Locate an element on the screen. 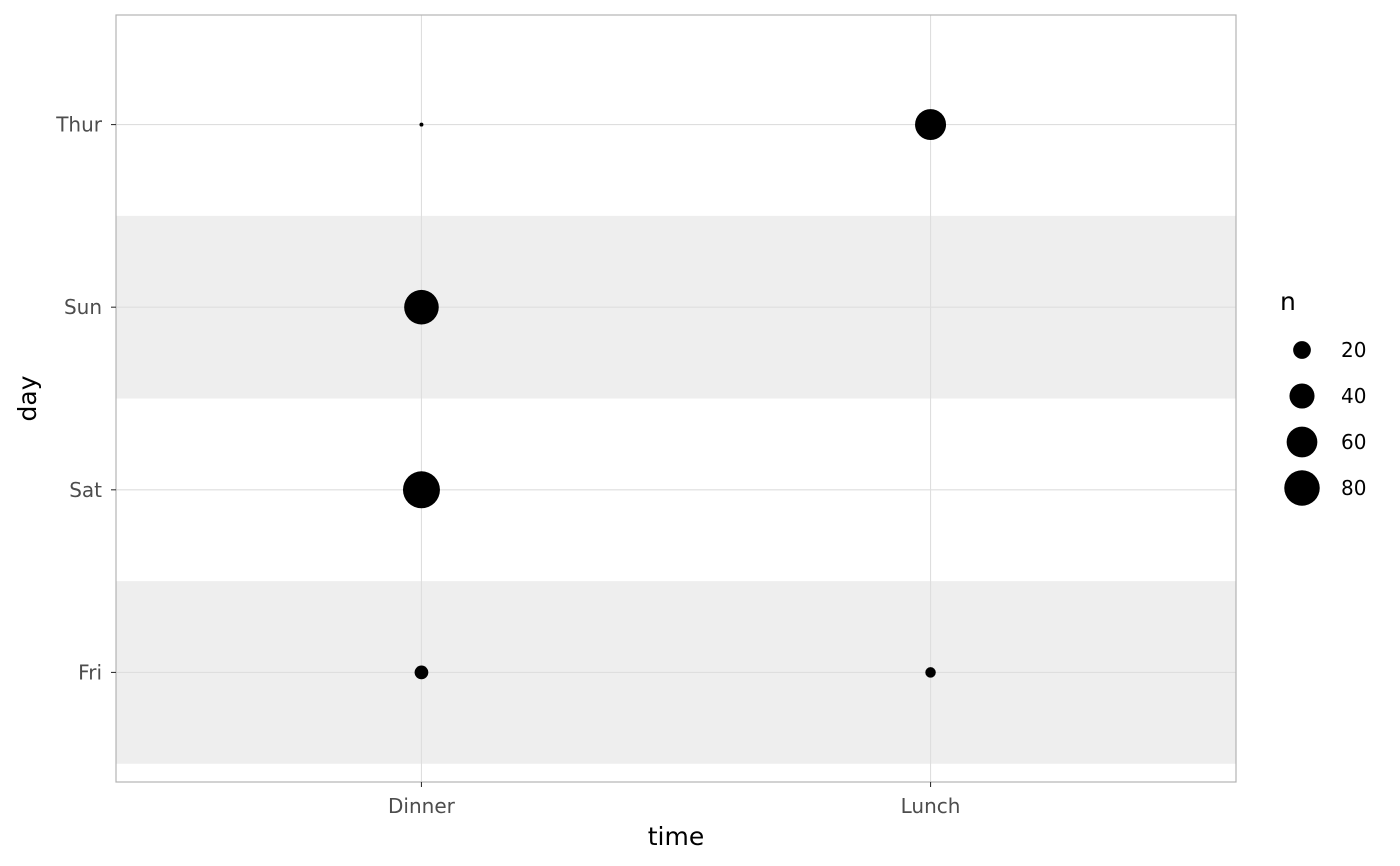  legend-label-40: 40 is located at coordinates (1353, 396).